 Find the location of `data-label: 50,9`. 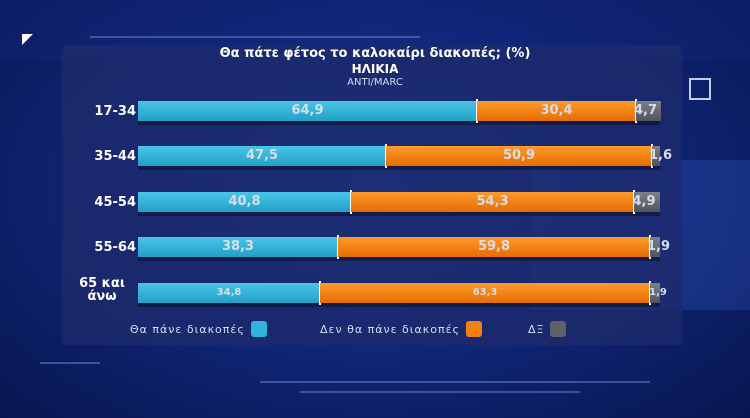

data-label: 50,9 is located at coordinates (519, 155).